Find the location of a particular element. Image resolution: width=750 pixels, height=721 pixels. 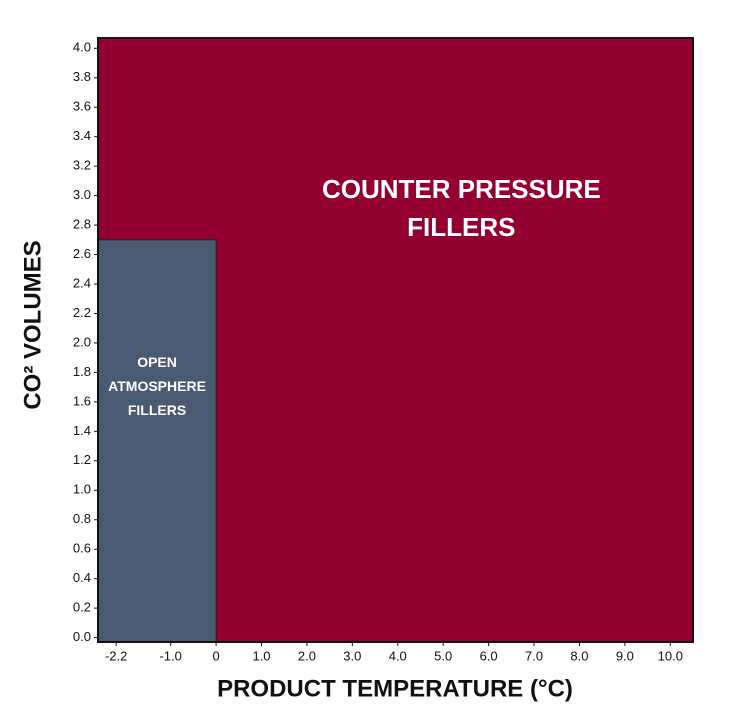

y-tick-label: 1.0 is located at coordinates (82, 489).